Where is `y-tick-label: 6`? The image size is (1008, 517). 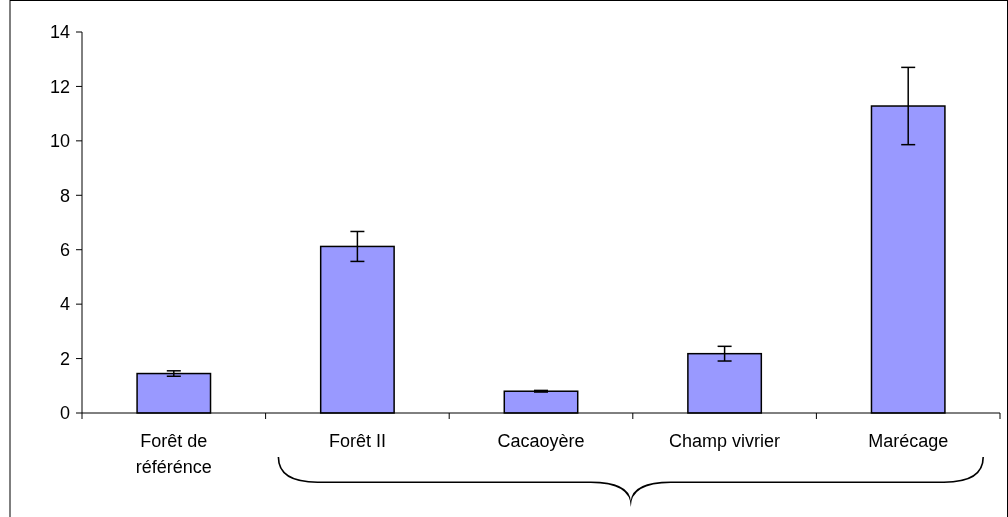 y-tick-label: 6 is located at coordinates (64, 250).